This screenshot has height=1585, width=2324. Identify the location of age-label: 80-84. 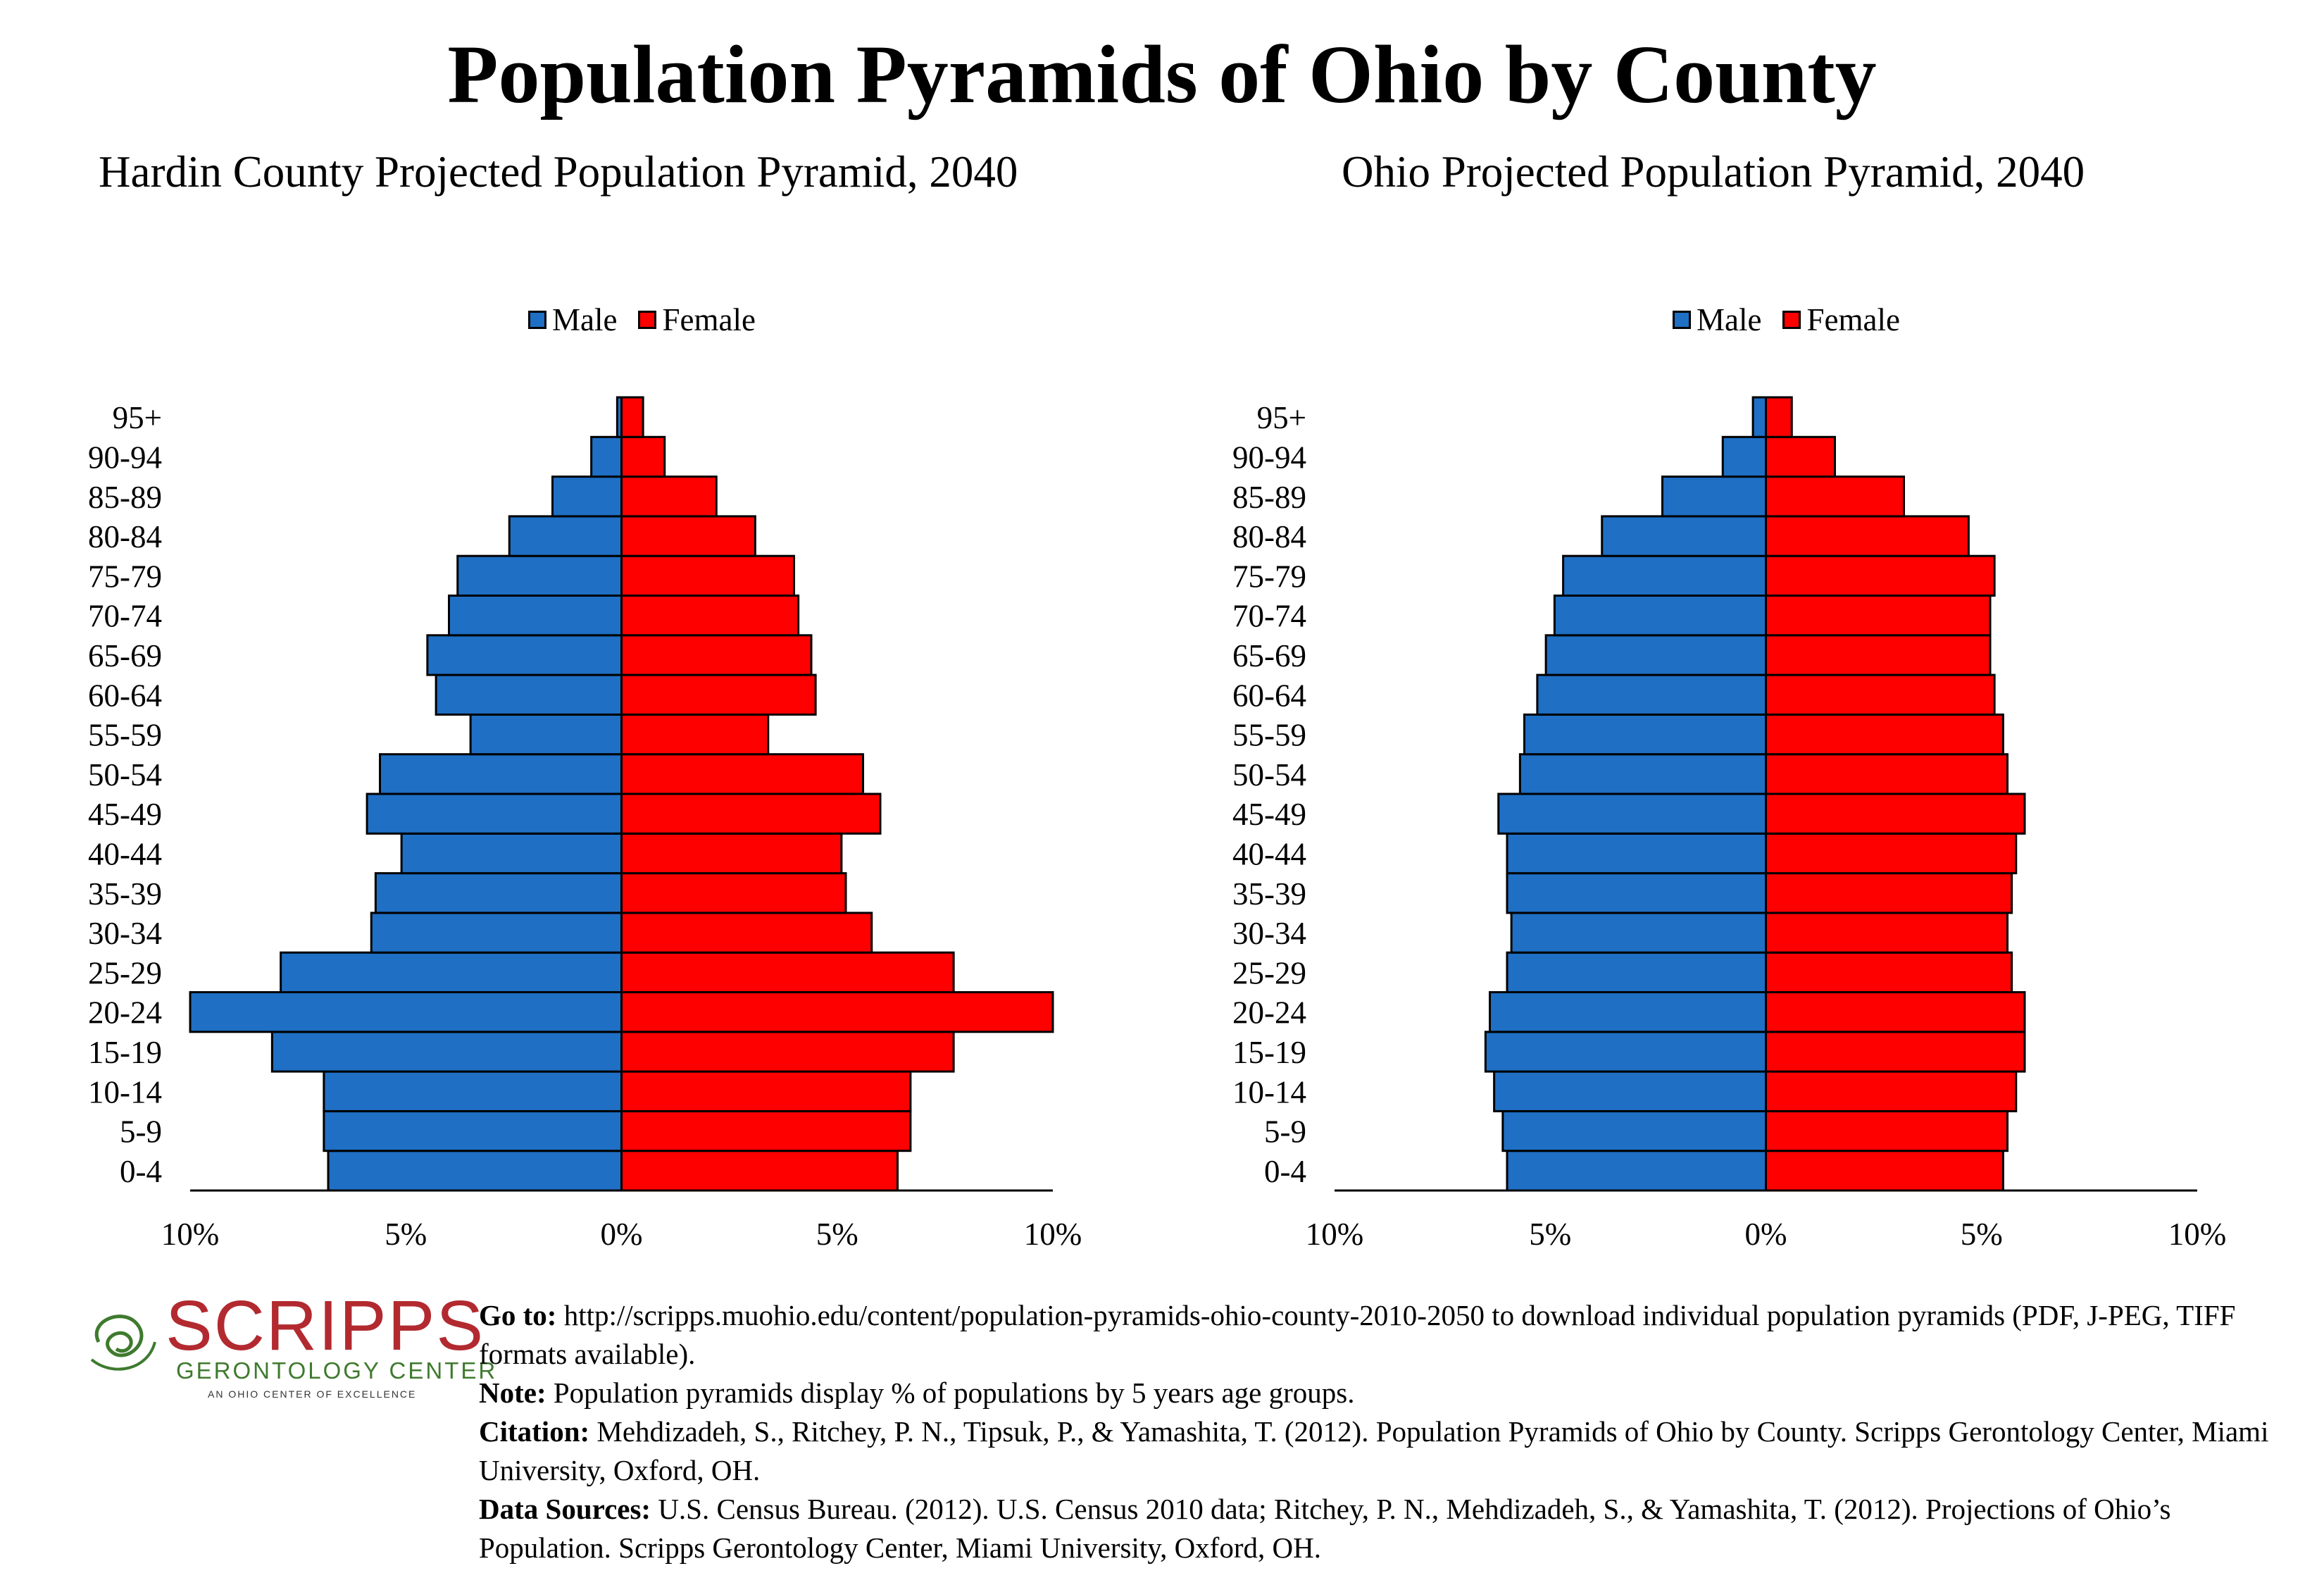
(125, 536).